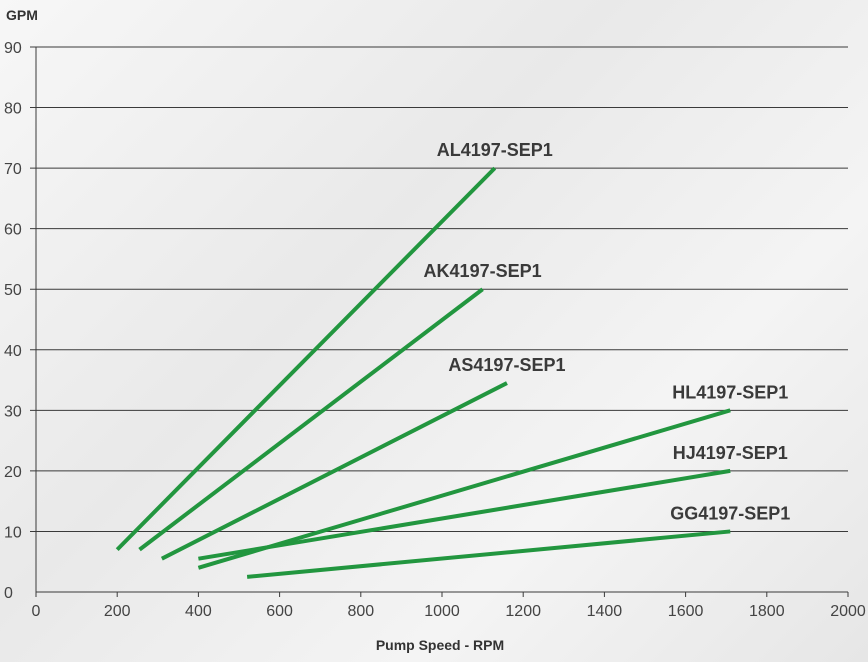  Describe the element at coordinates (22, 15) in the screenshot. I see `y-axis-title: GPM` at that location.